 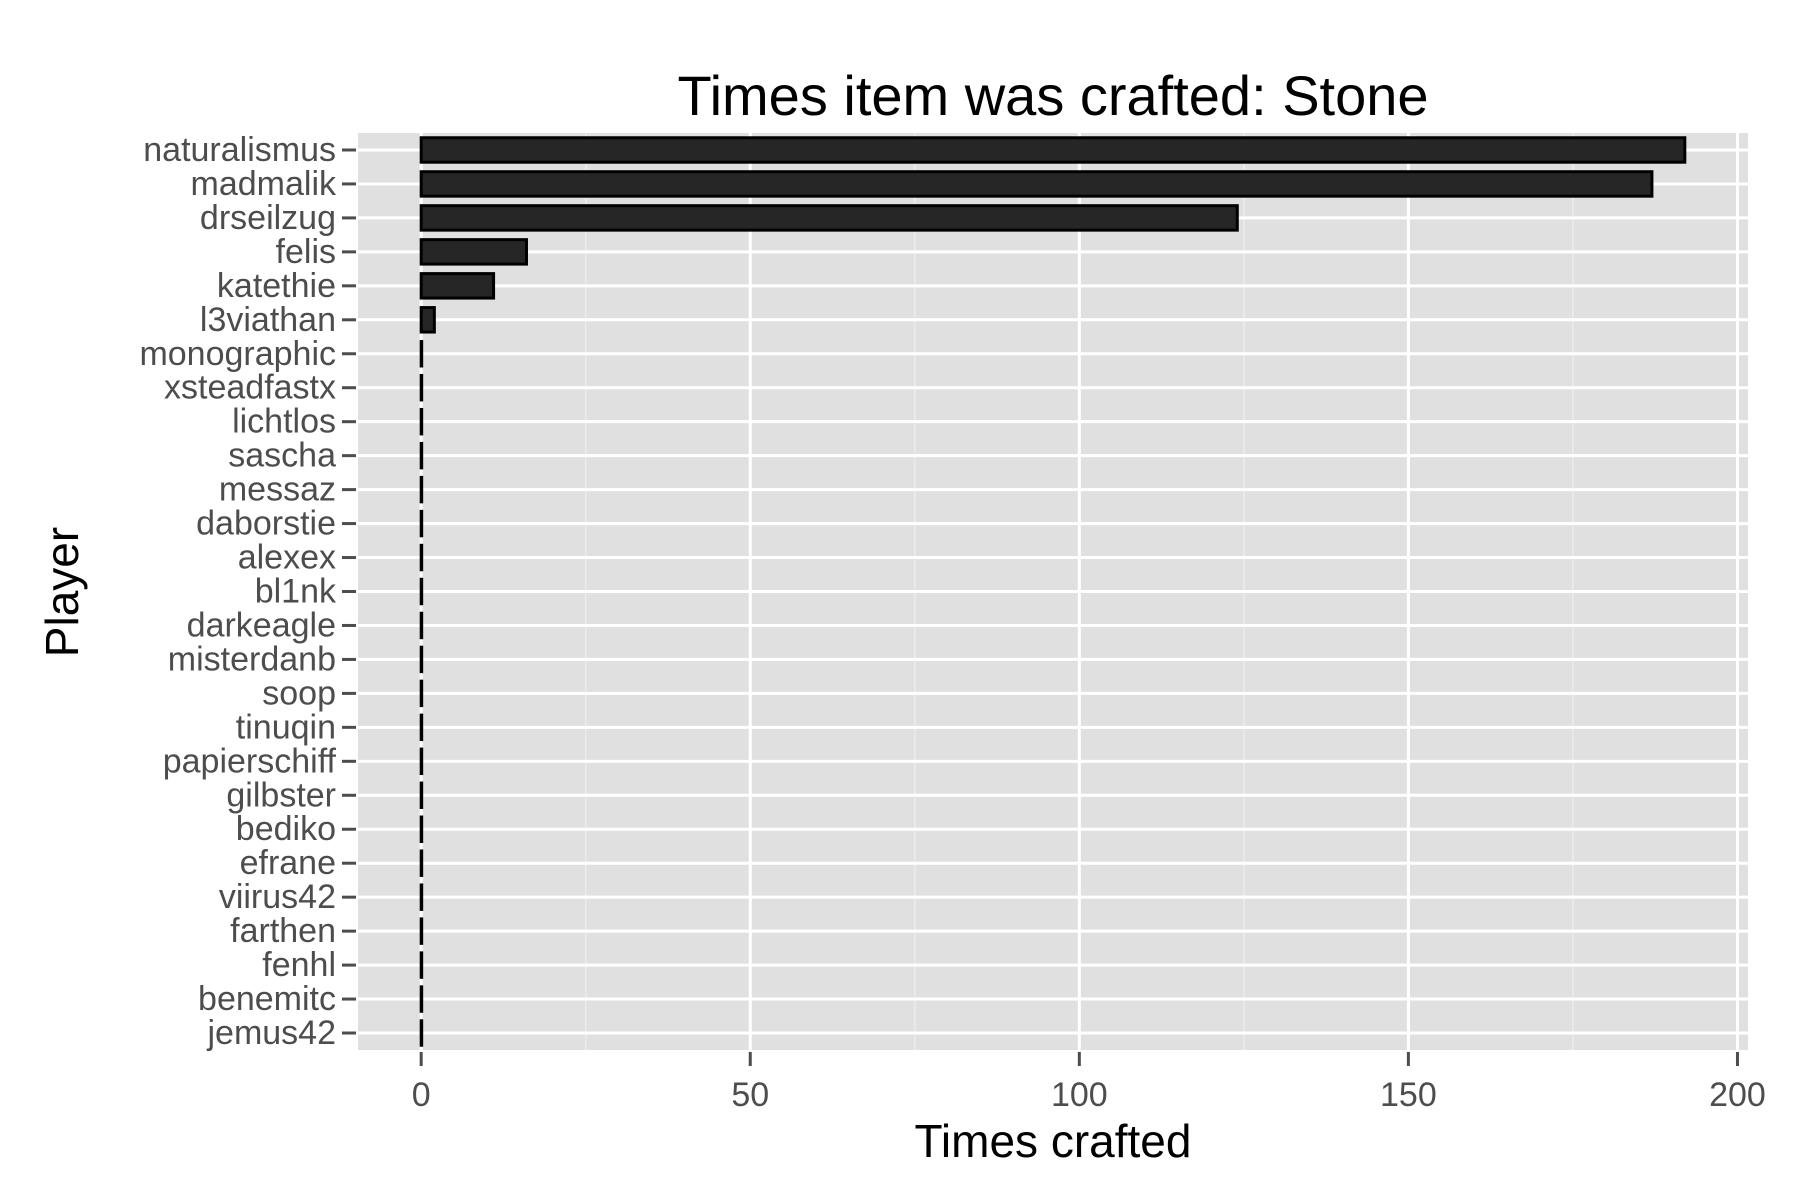 I want to click on x-tick-label: 200, so click(x=1737, y=1095).